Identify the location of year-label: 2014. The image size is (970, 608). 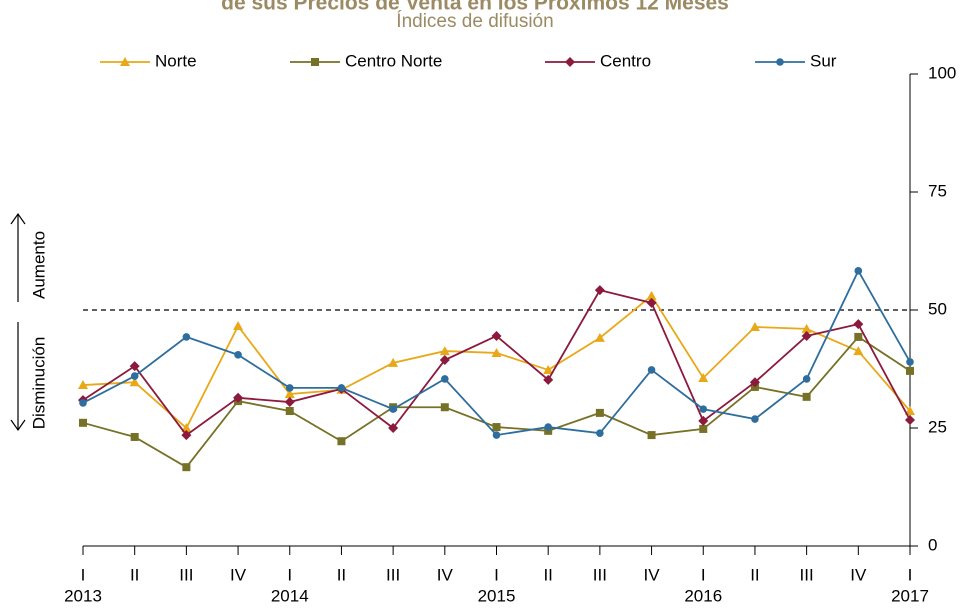
(290, 595).